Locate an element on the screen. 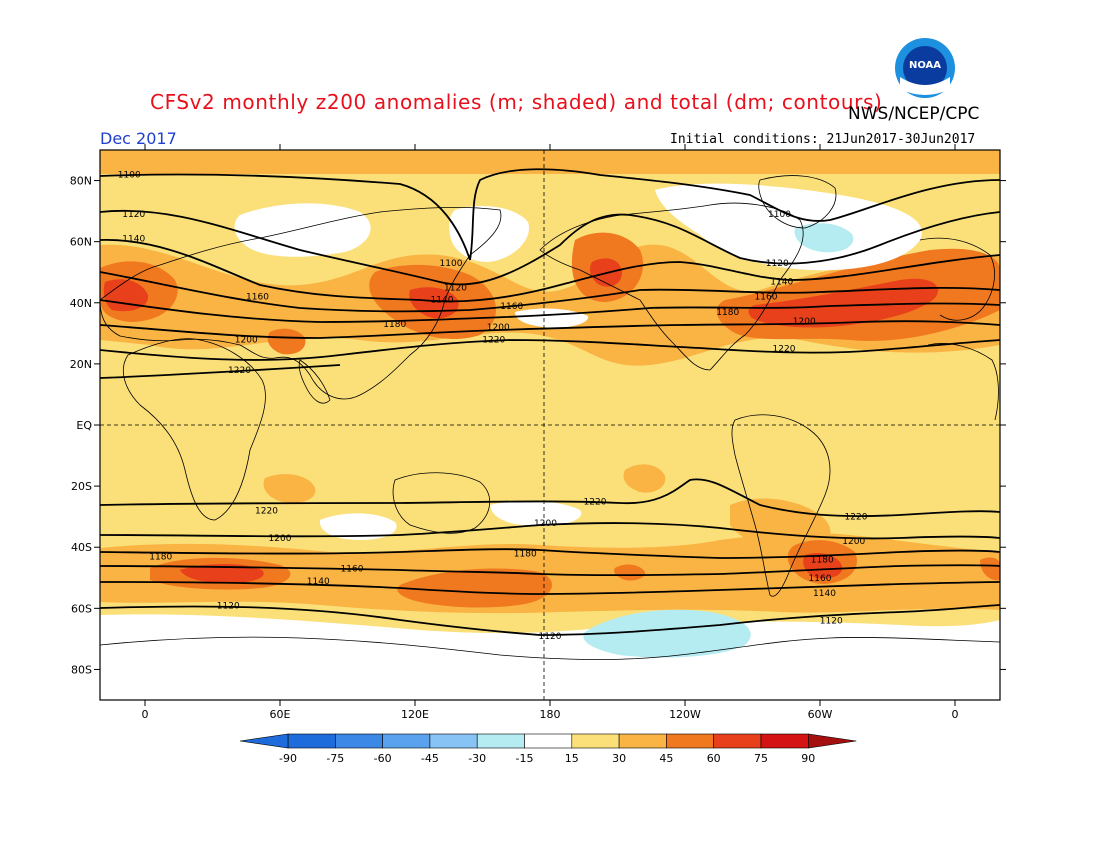  coast-n-america is located at coordinates (671, 286).